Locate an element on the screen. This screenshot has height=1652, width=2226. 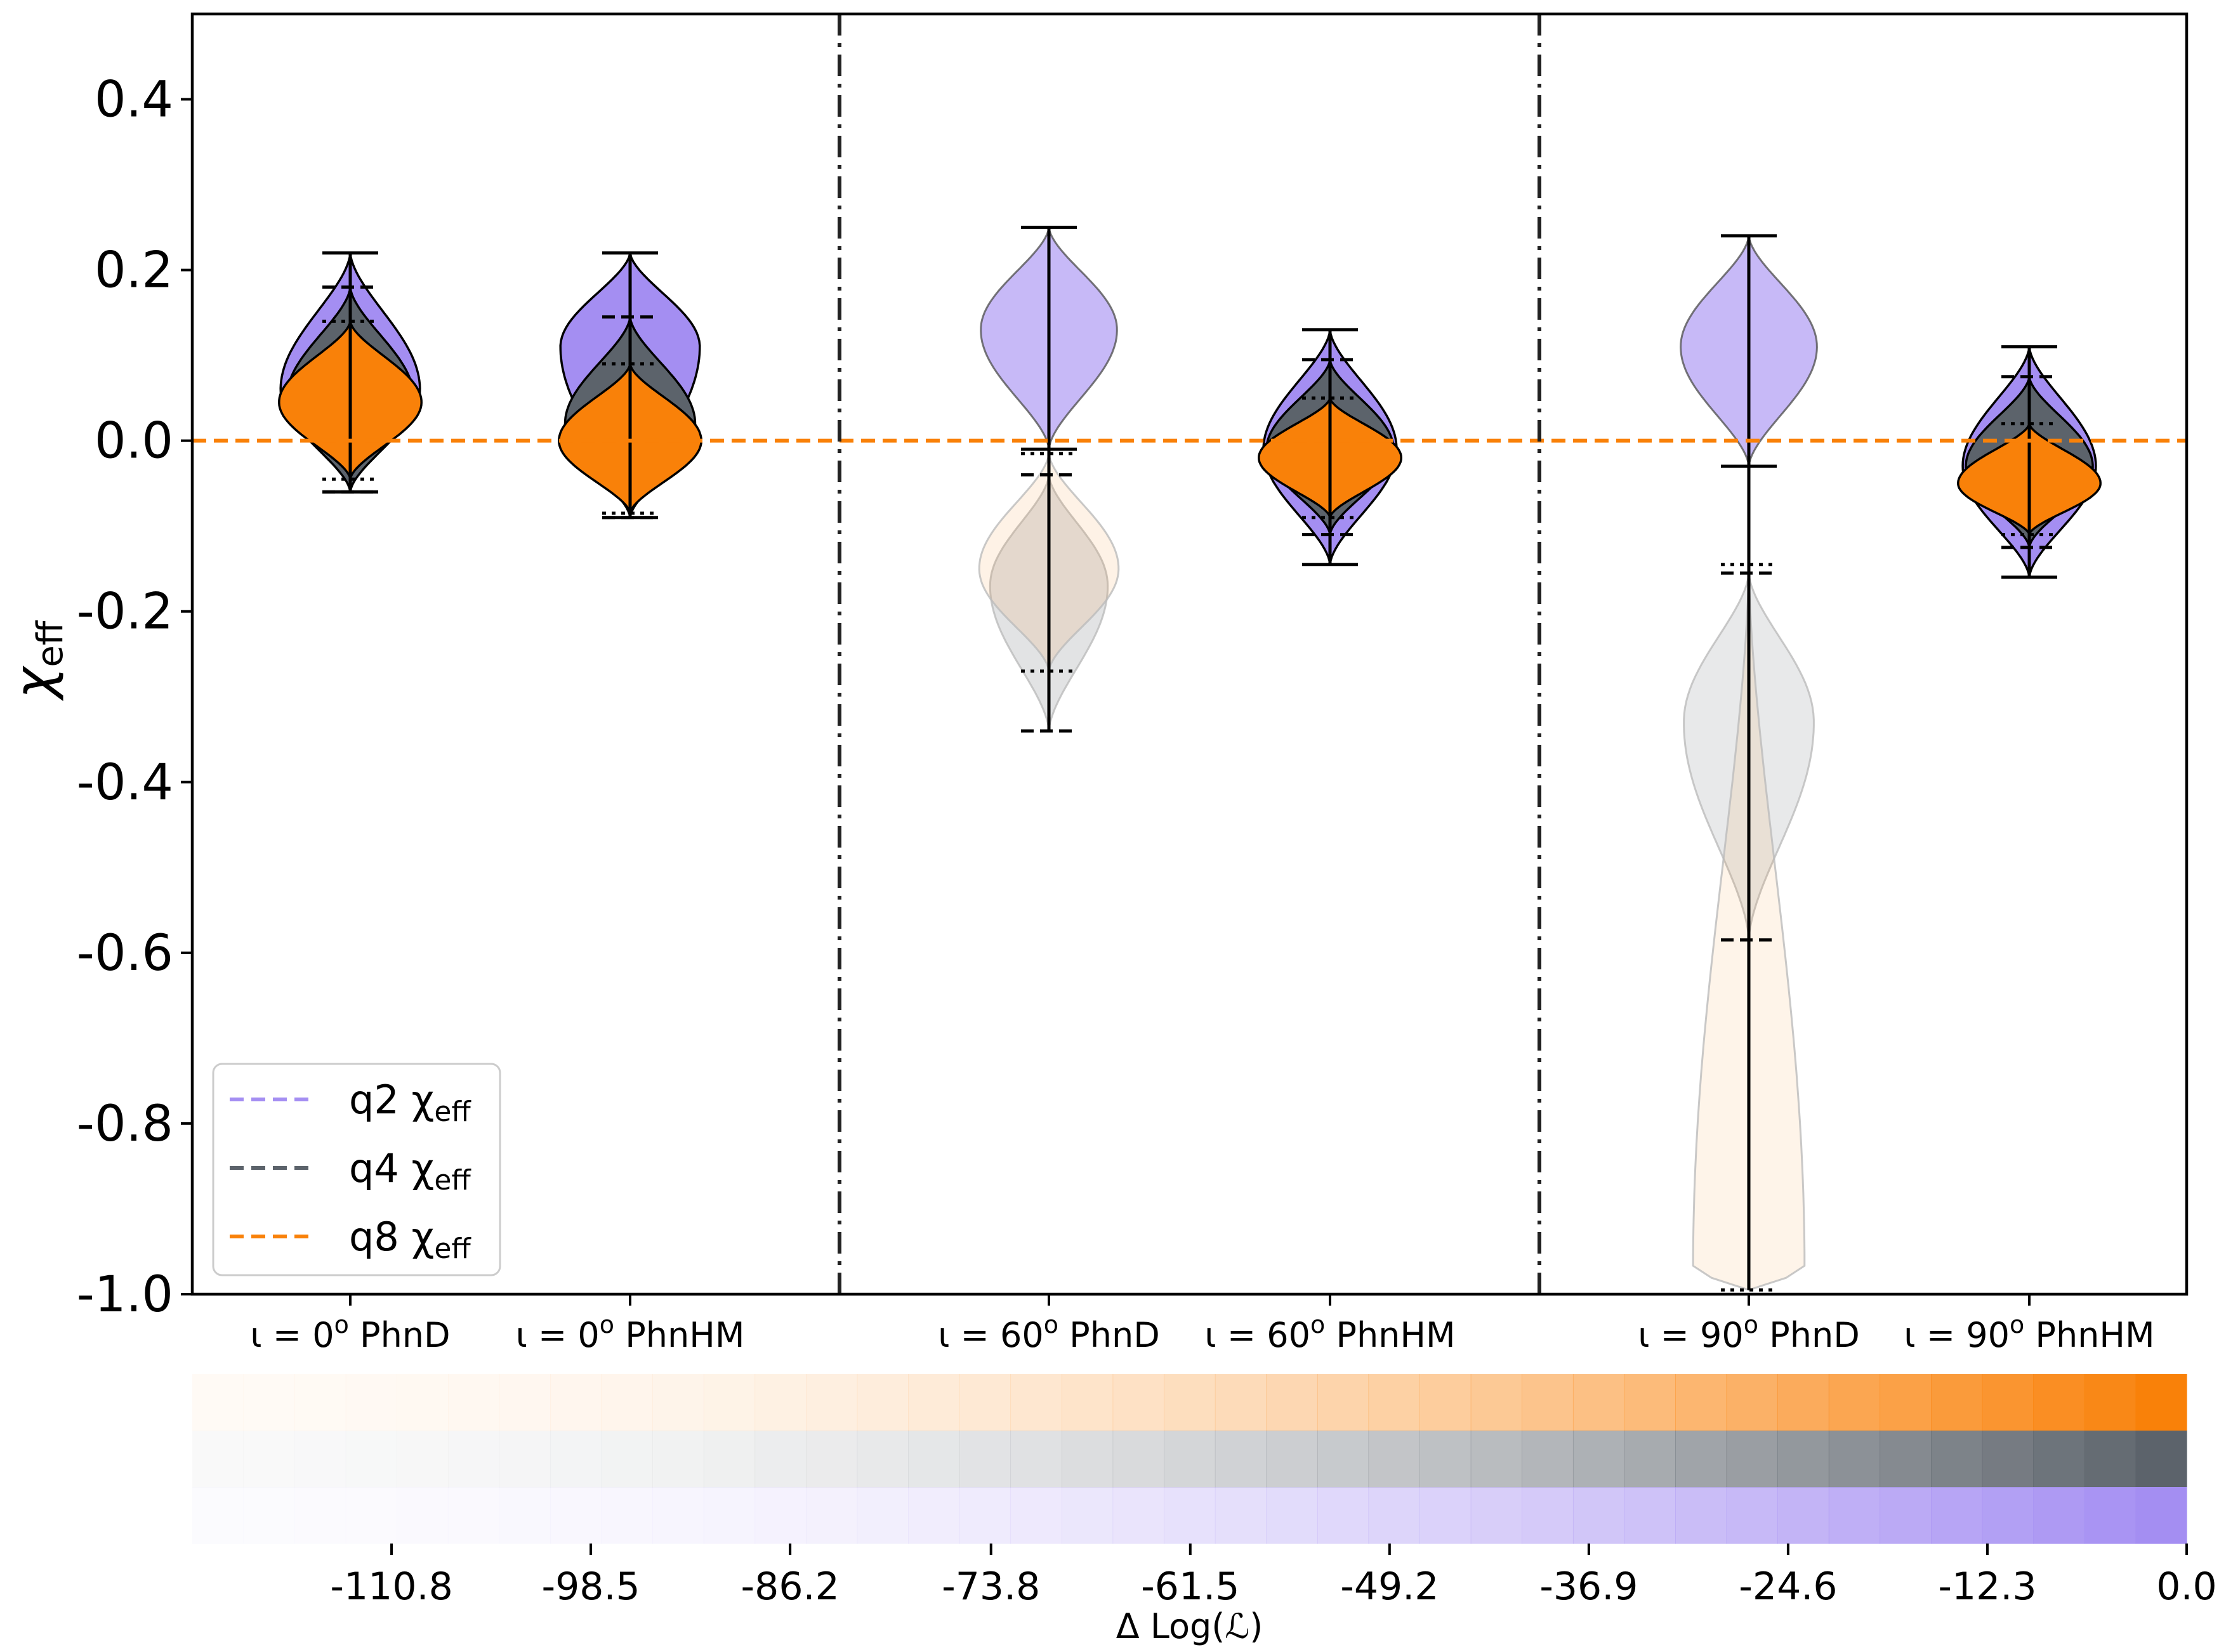
colorbar-tick-label-9: 0.0 is located at coordinates (2186, 1586).